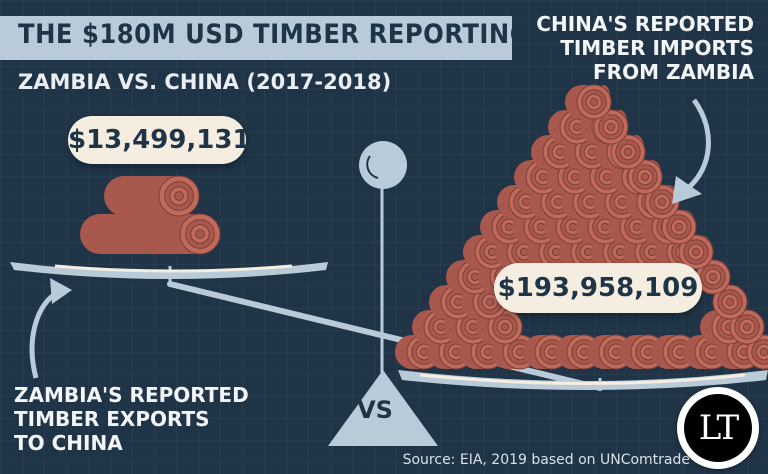  What do you see at coordinates (375, 410) in the screenshot?
I see `vs-label: VS` at bounding box center [375, 410].